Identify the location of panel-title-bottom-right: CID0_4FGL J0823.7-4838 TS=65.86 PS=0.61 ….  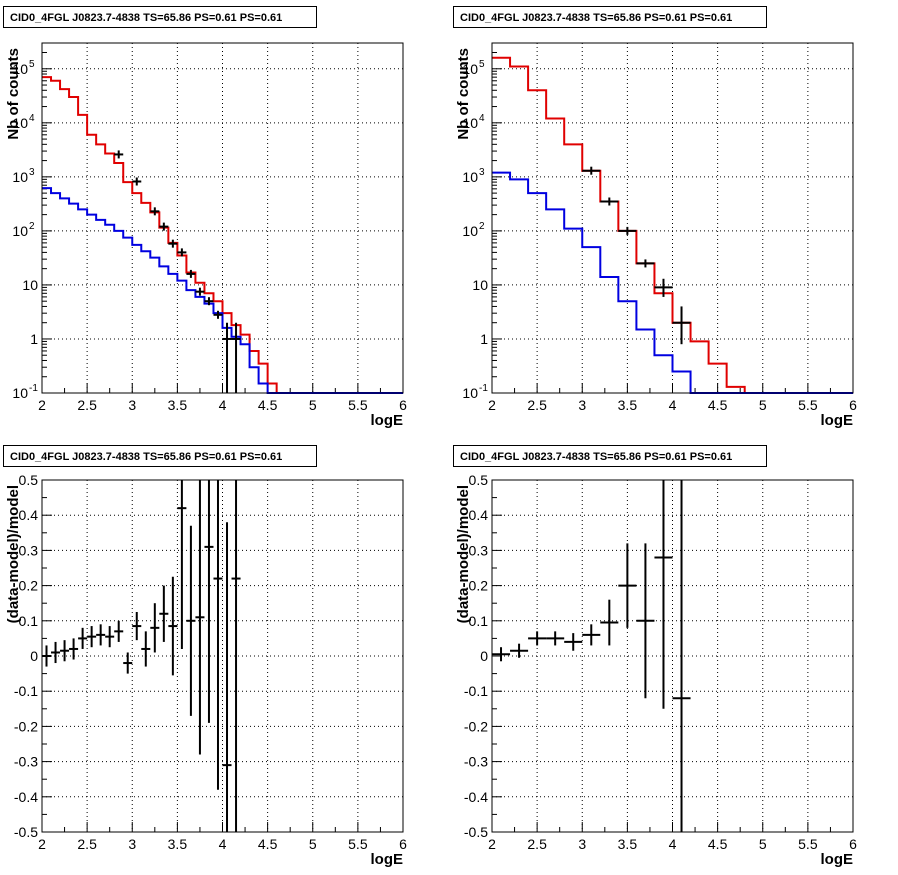
(610, 456).